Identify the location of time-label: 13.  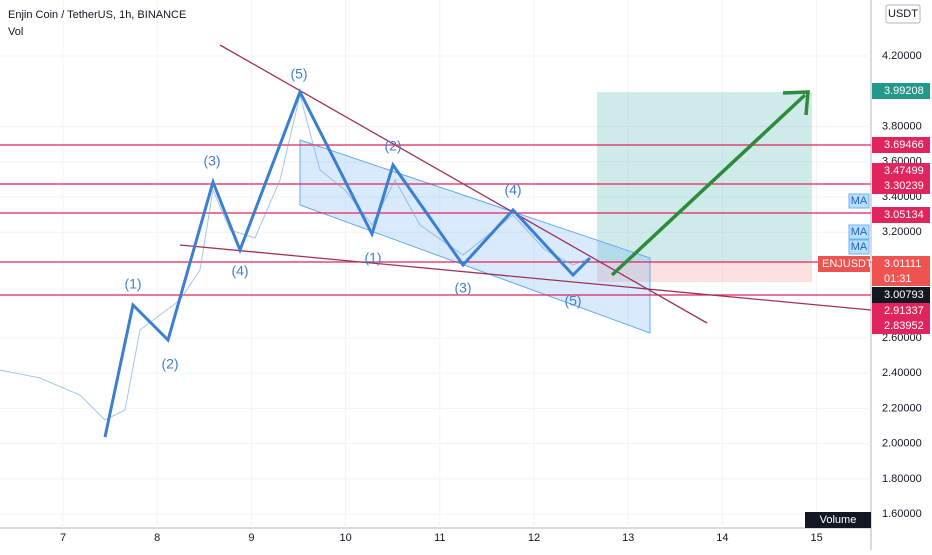
(628, 538).